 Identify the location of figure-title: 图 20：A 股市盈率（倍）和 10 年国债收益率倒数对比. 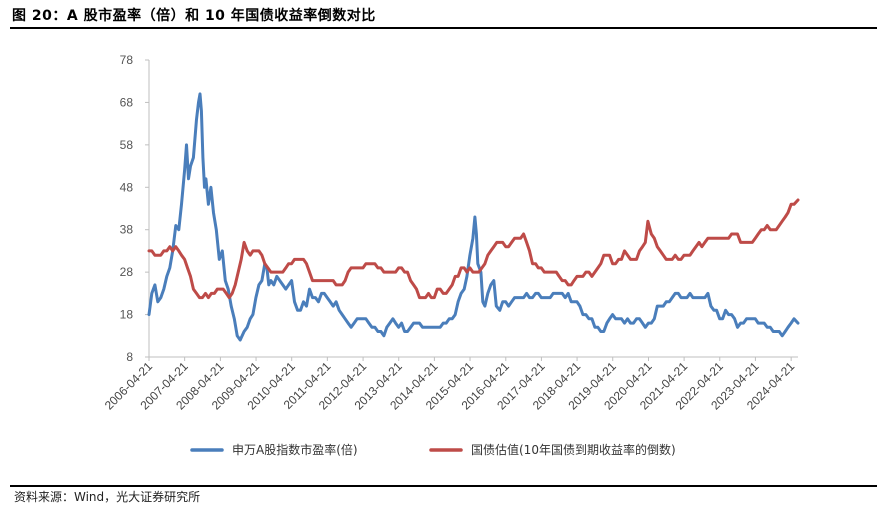
(194, 16).